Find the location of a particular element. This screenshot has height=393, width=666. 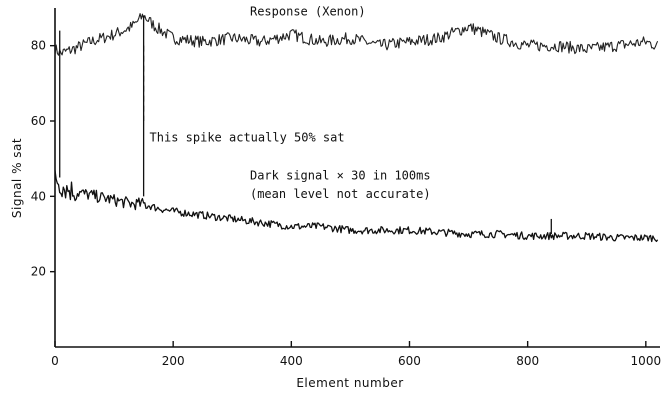

y-tick-label: 40 is located at coordinates (38, 196).